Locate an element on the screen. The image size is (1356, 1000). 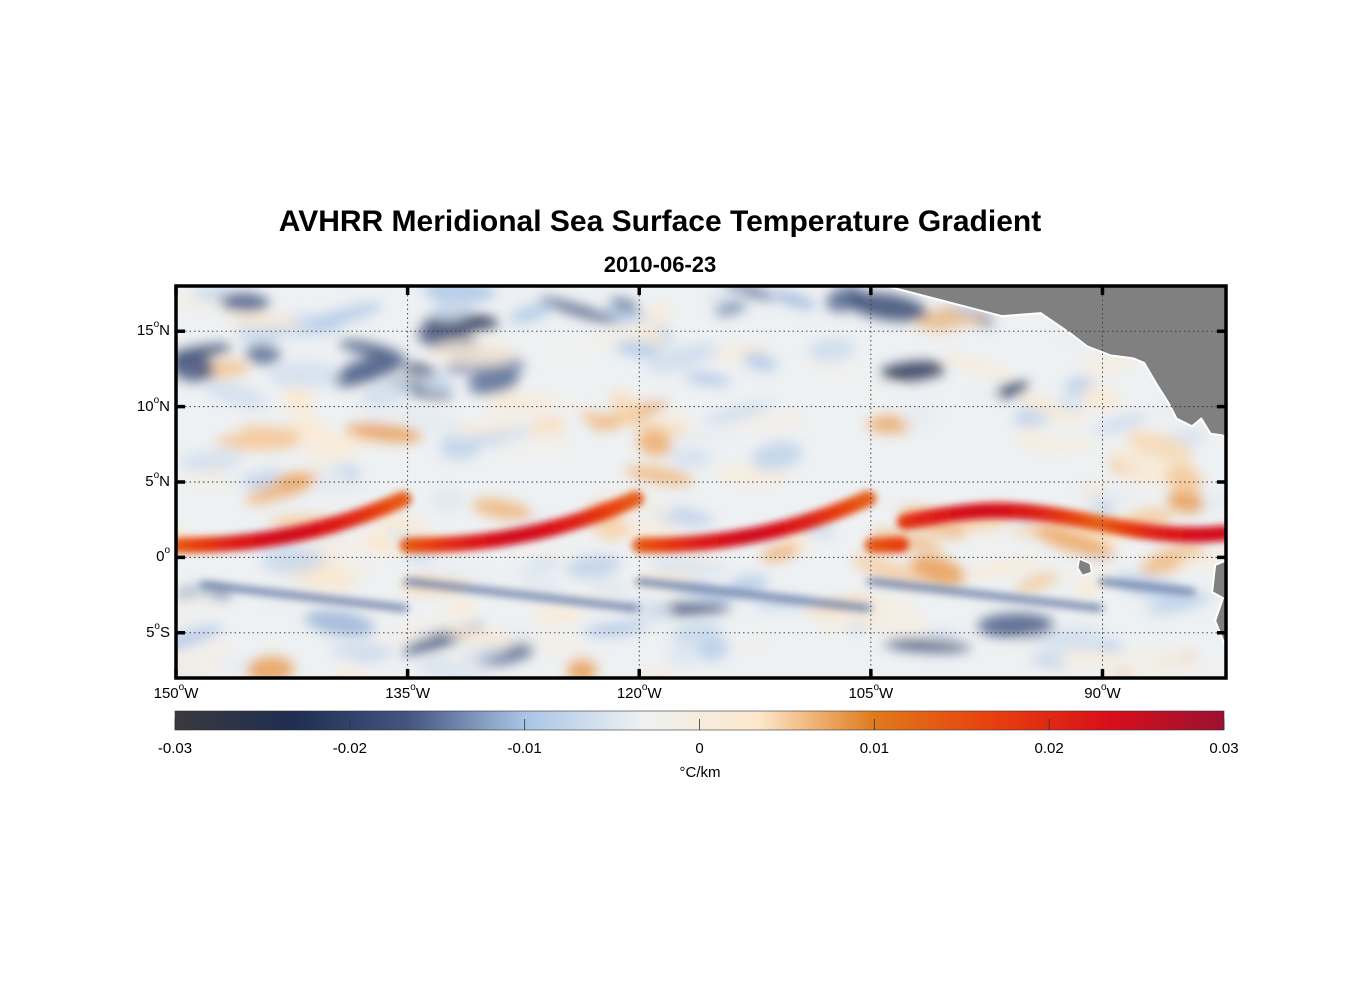
lon-label: 120oW is located at coordinates (639, 692).